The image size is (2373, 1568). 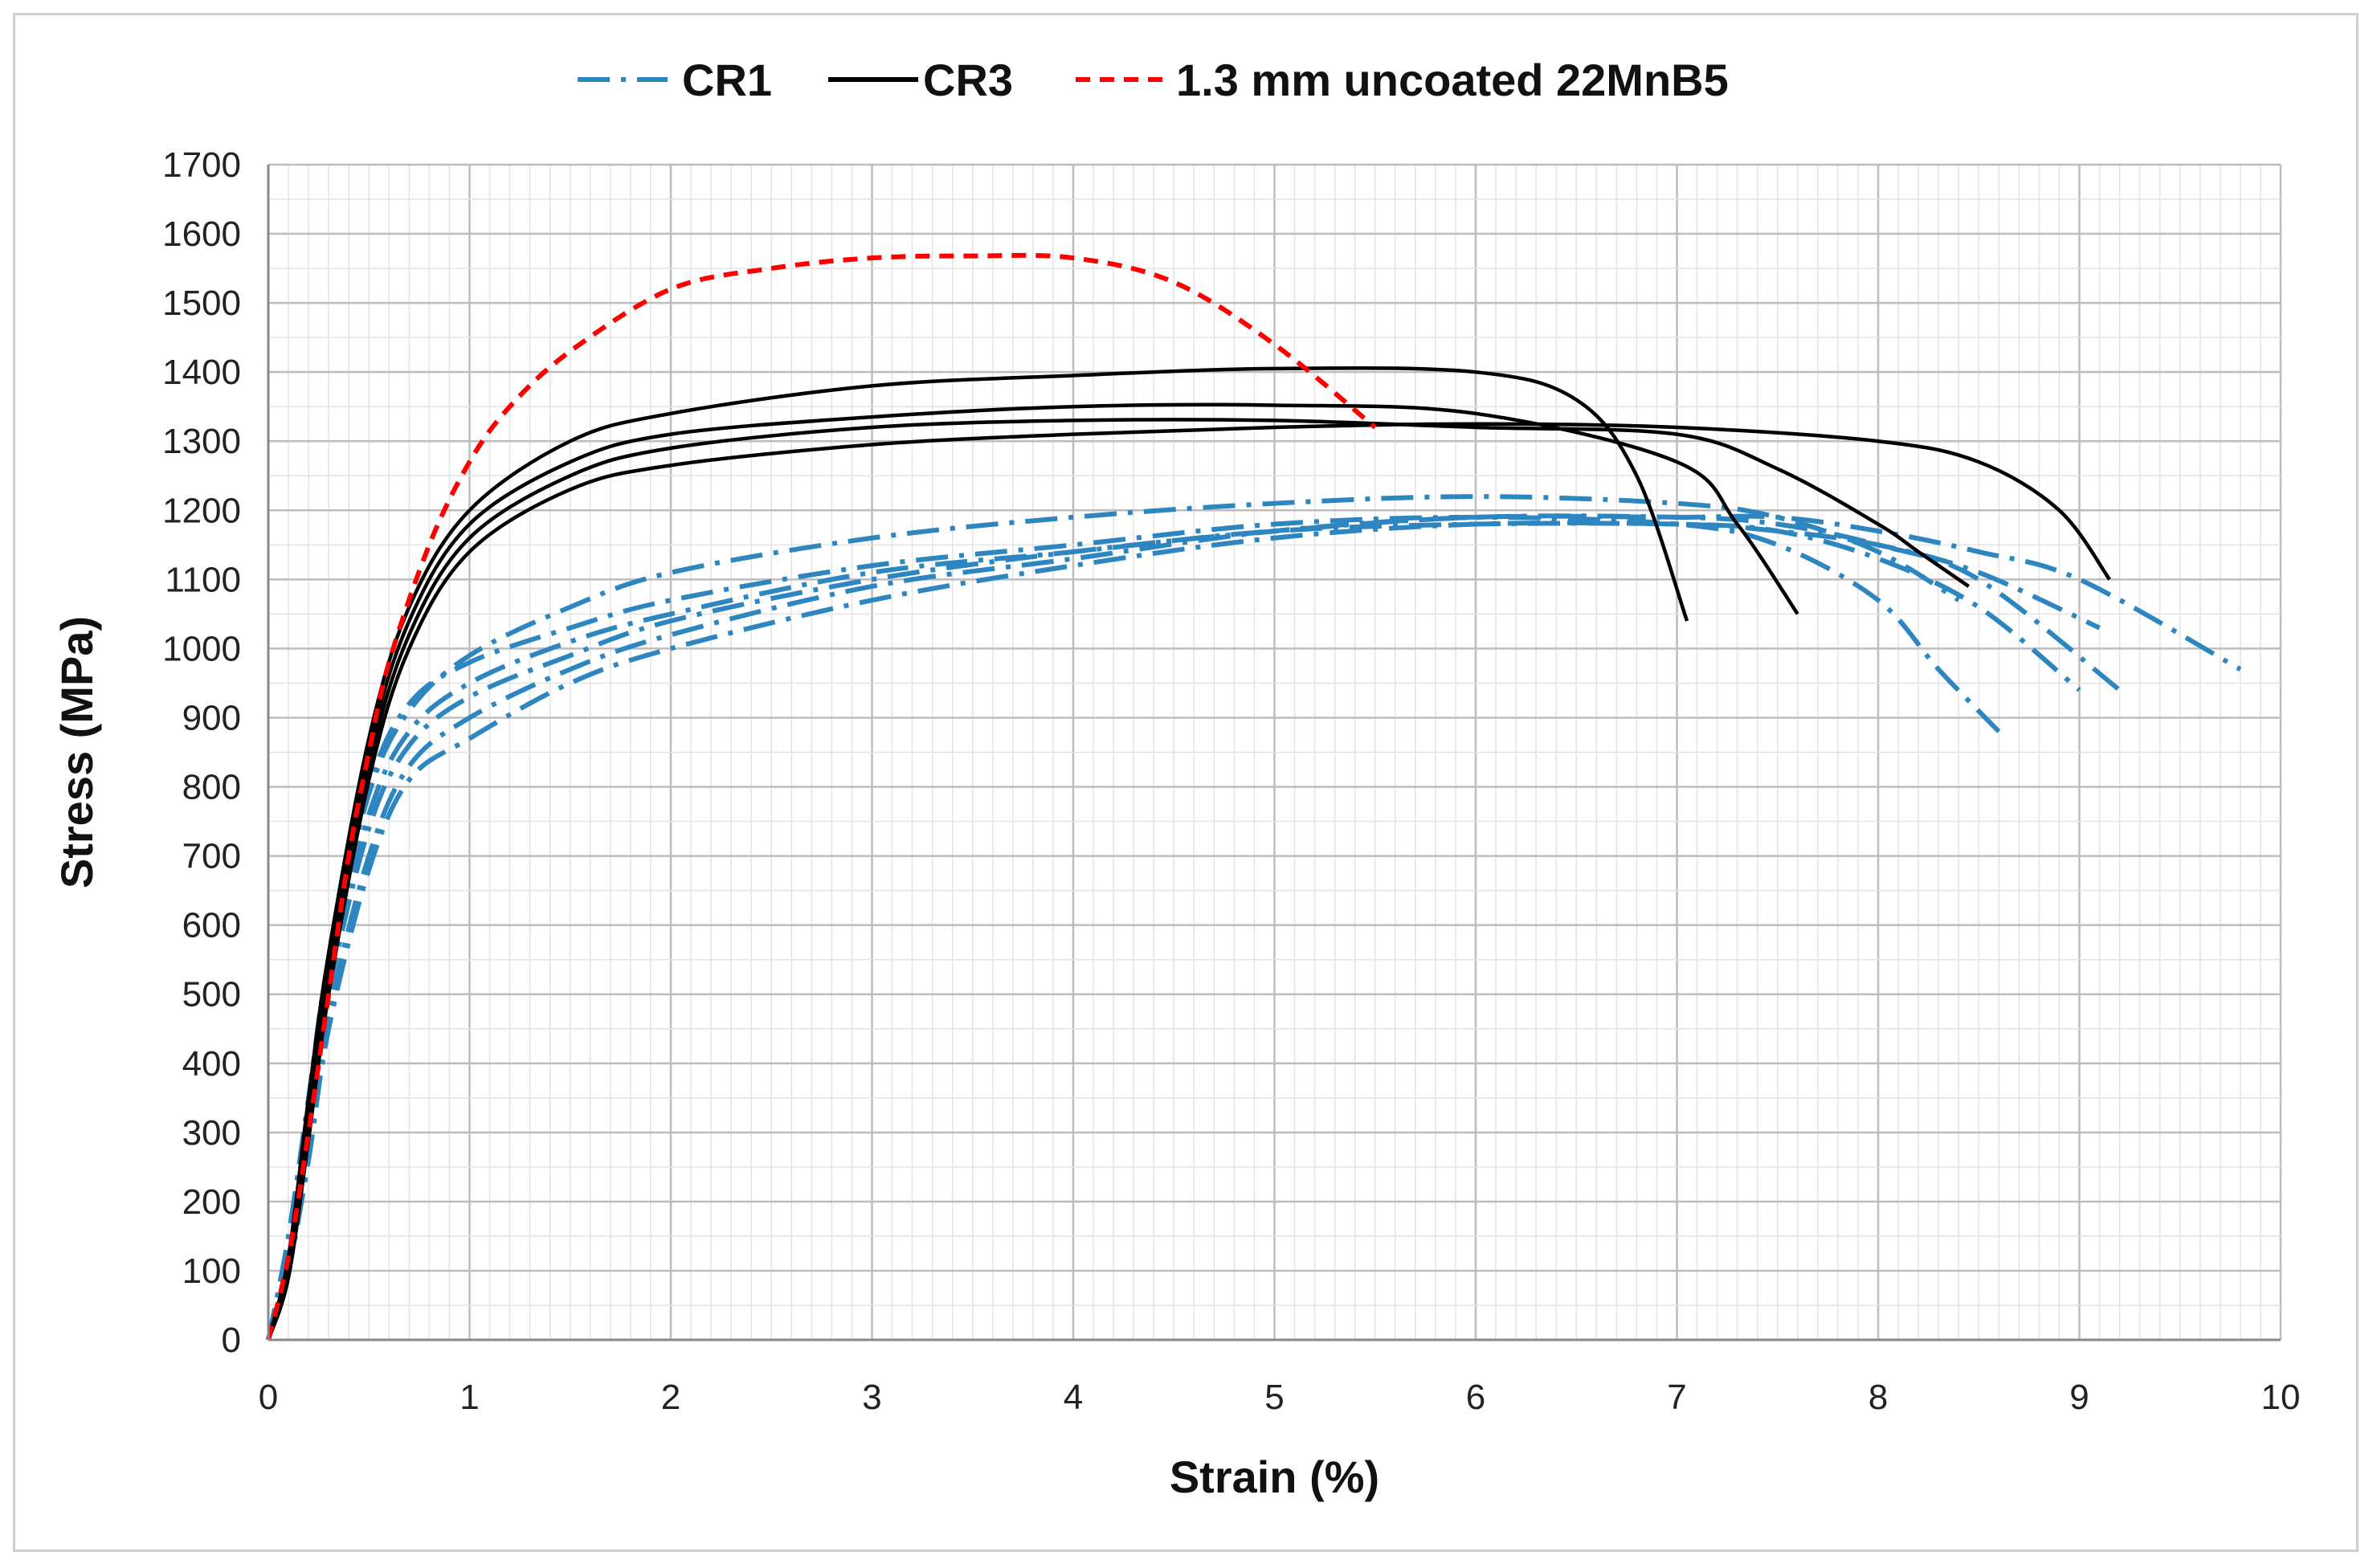 I want to click on y-tick-label: 300, so click(x=211, y=1133).